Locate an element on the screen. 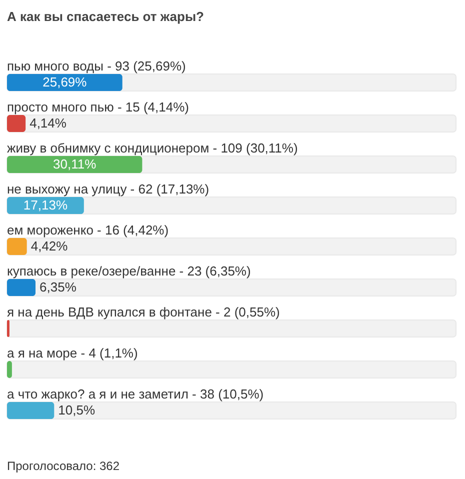 This screenshot has height=479, width=465. data-label: 4,42% is located at coordinates (49, 246).